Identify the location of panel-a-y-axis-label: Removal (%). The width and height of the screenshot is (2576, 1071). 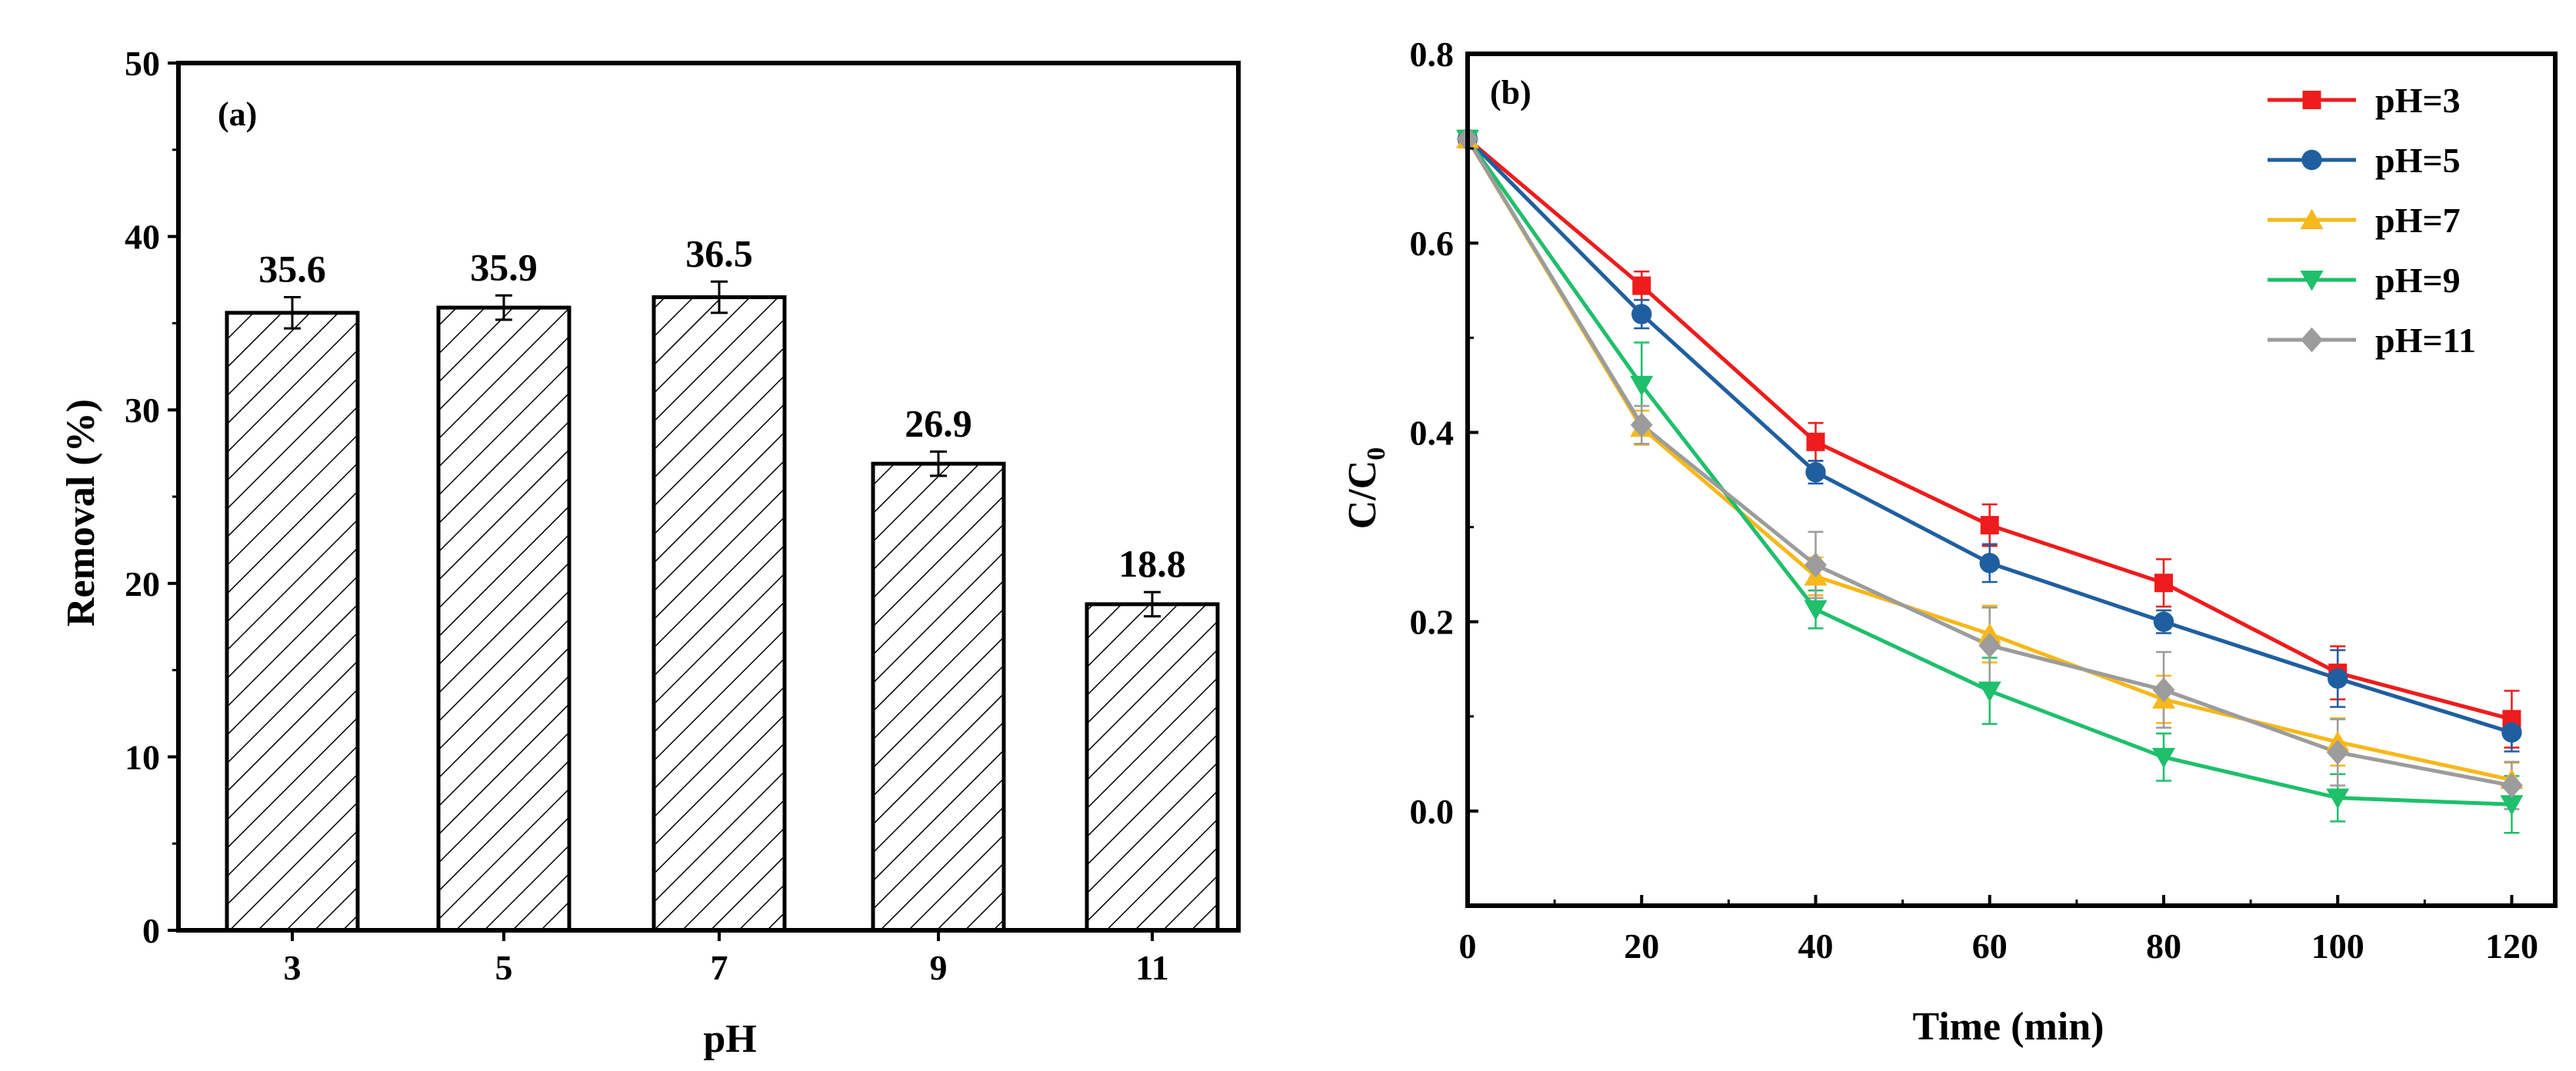
(81, 513).